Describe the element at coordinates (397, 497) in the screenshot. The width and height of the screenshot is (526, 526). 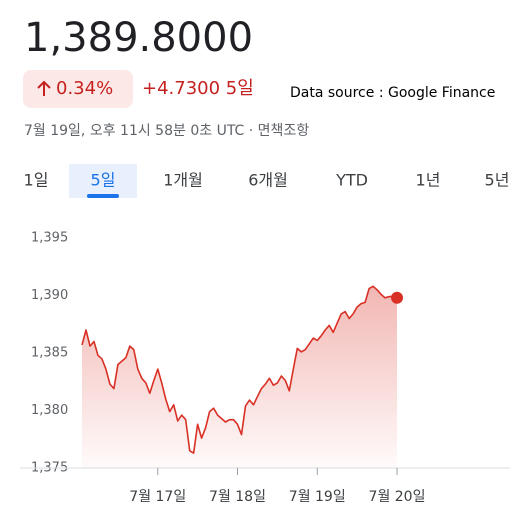
I see `x-tick-label: 7월 20일` at that location.